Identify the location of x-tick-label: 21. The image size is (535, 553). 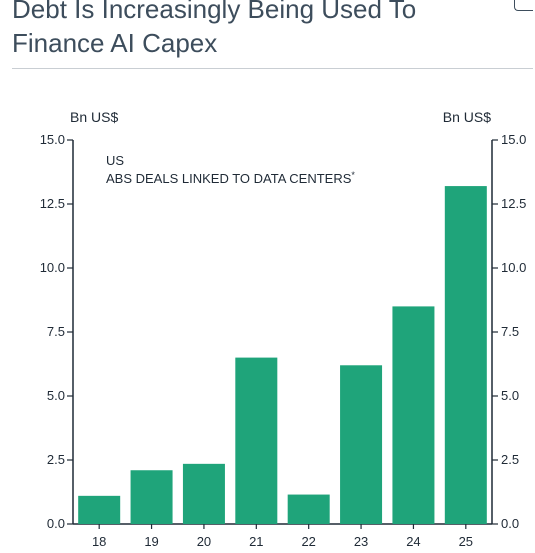
(256, 541).